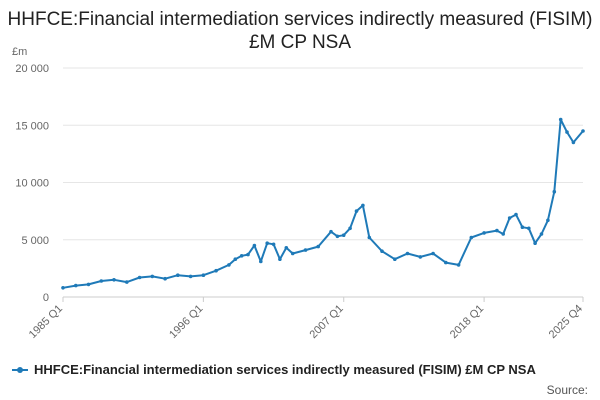  What do you see at coordinates (32, 184) in the screenshot?
I see `y-tick-label: 10 000` at bounding box center [32, 184].